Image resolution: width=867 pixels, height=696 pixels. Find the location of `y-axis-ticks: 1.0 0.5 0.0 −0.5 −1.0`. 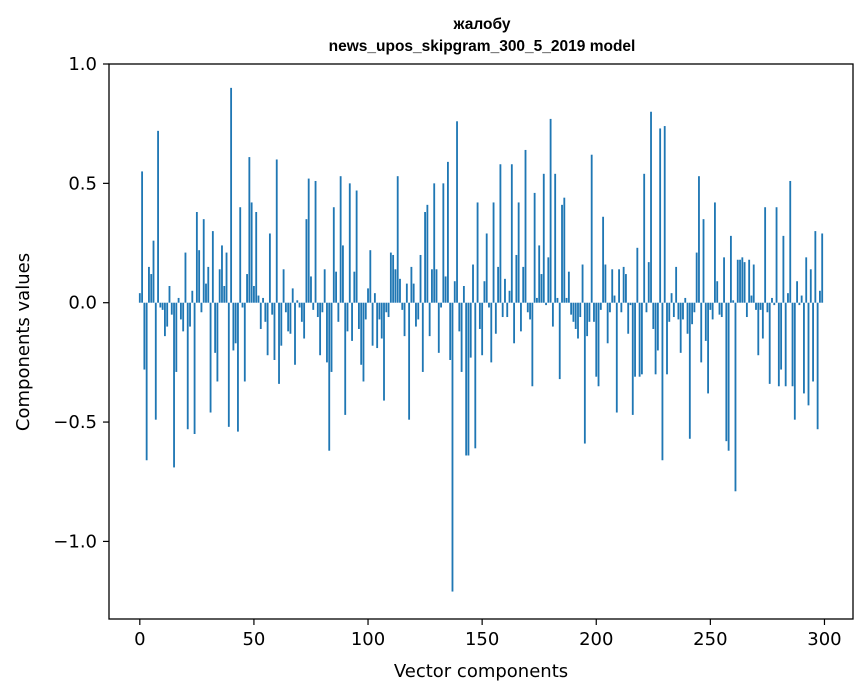

y-axis-ticks: 1.0 0.5 0.0 −0.5 −1.0 is located at coordinates (81, 303).